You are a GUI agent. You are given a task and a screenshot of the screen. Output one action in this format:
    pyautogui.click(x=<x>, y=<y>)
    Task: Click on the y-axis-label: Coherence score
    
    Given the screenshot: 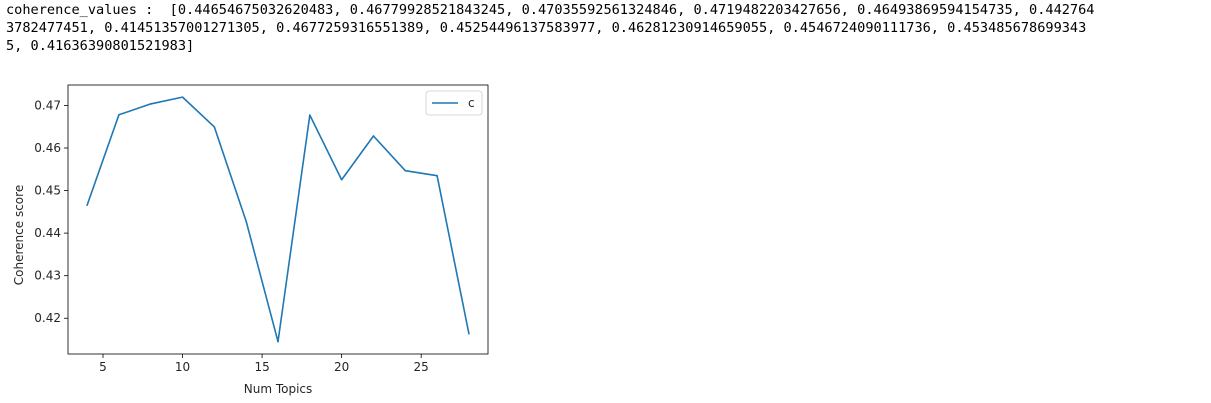 What is the action you would take?
    pyautogui.click(x=19, y=235)
    